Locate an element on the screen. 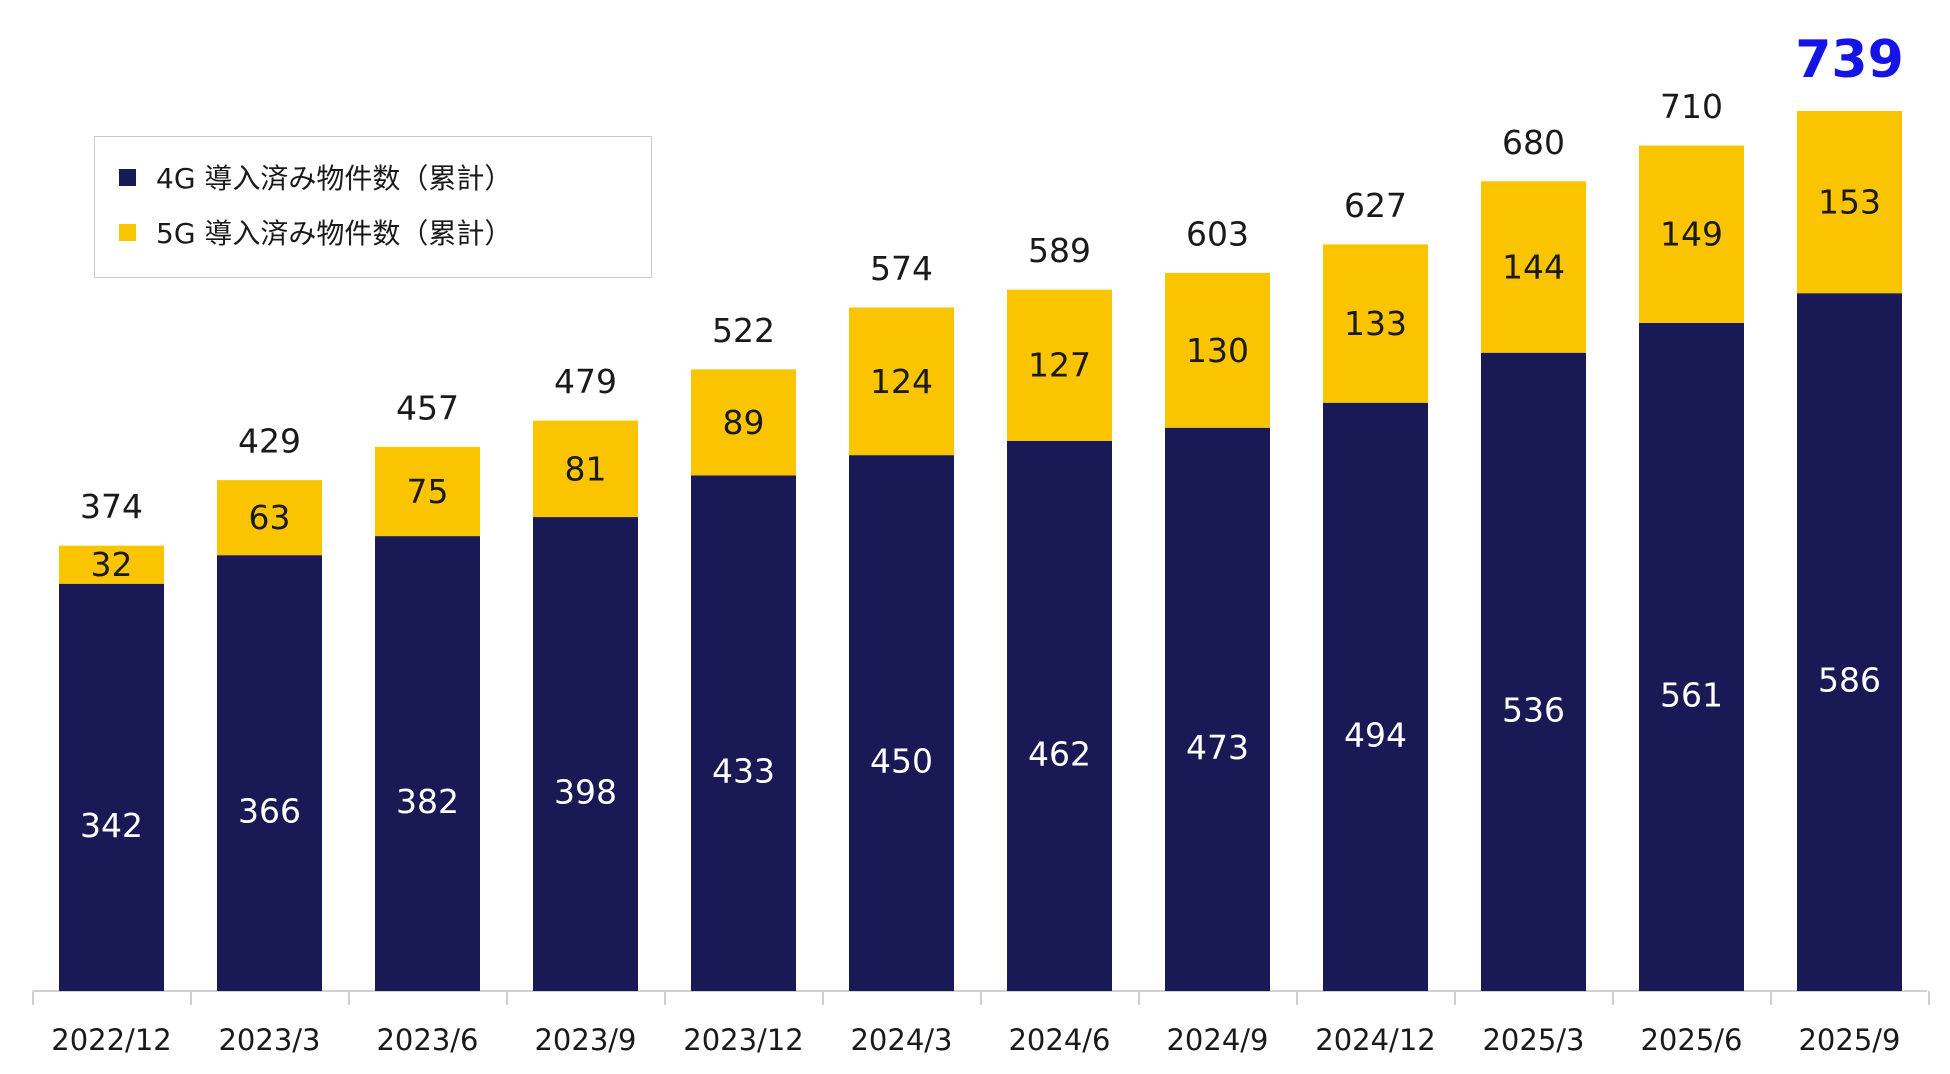  data-label-5g: 130 is located at coordinates (1217, 350).